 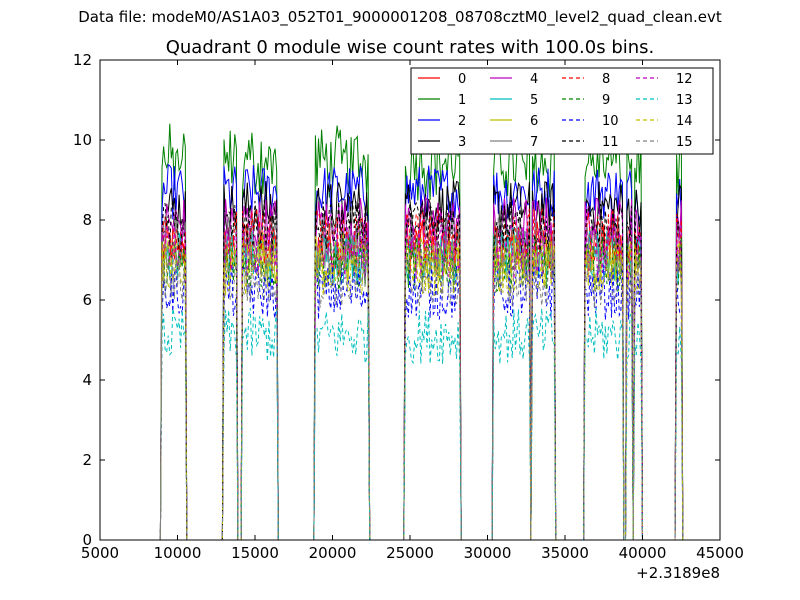 I want to click on x-tick-label: 5000, so click(x=100, y=553).